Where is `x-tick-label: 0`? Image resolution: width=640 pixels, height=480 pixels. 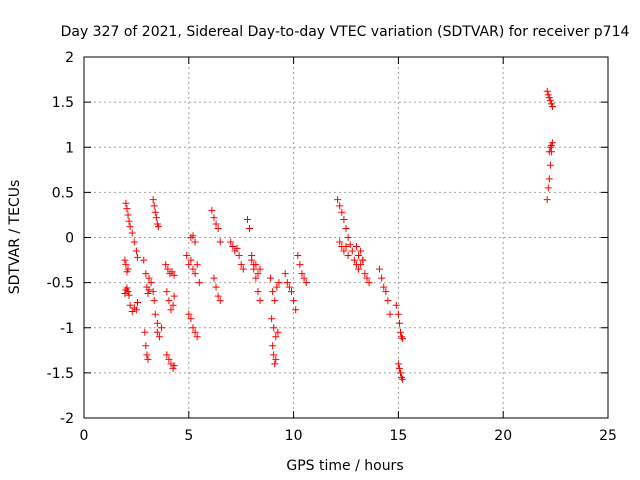 x-tick-label: 0 is located at coordinates (84, 436).